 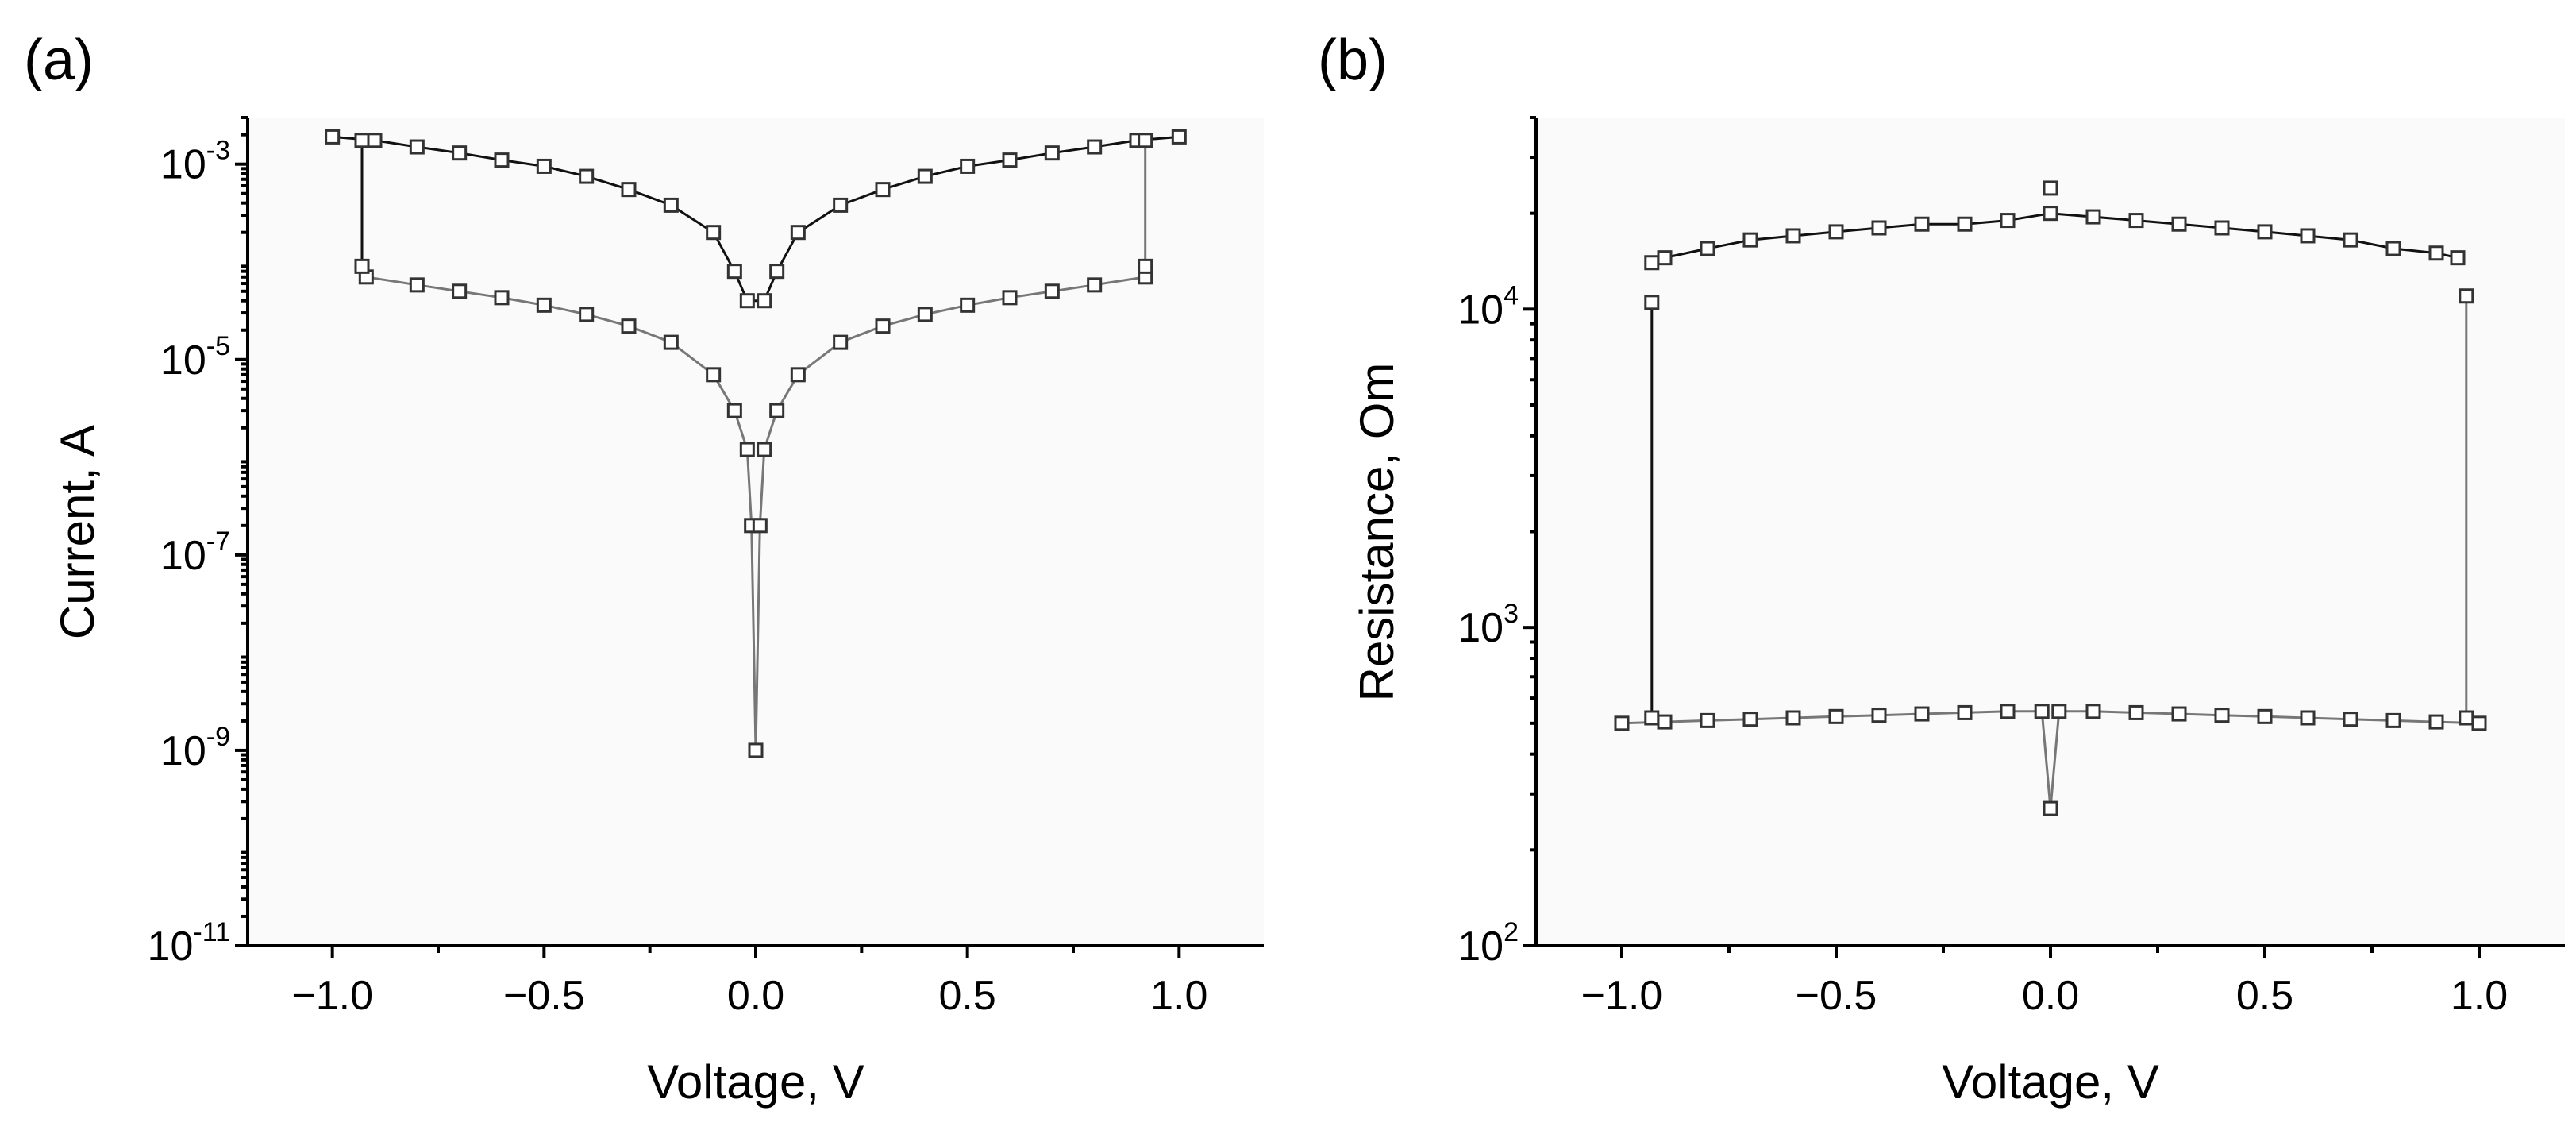 What do you see at coordinates (755, 1082) in the screenshot?
I see `panel-a-x-axis-title: Voltage, V` at bounding box center [755, 1082].